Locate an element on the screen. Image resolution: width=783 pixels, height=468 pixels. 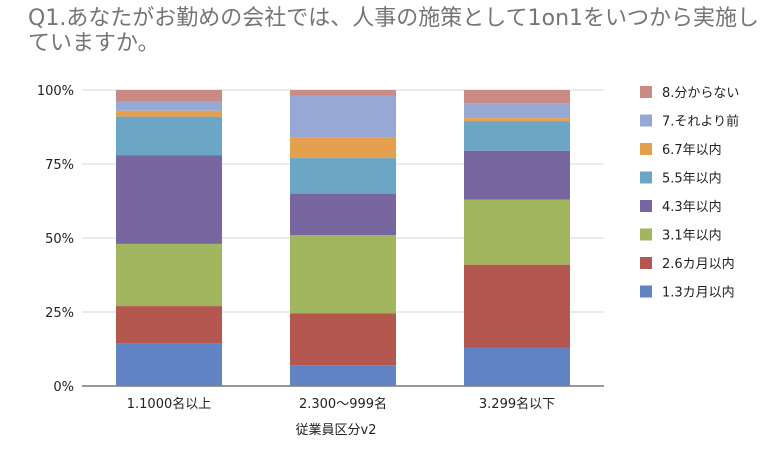
legend-label: 1.3カ月以内 is located at coordinates (698, 293).